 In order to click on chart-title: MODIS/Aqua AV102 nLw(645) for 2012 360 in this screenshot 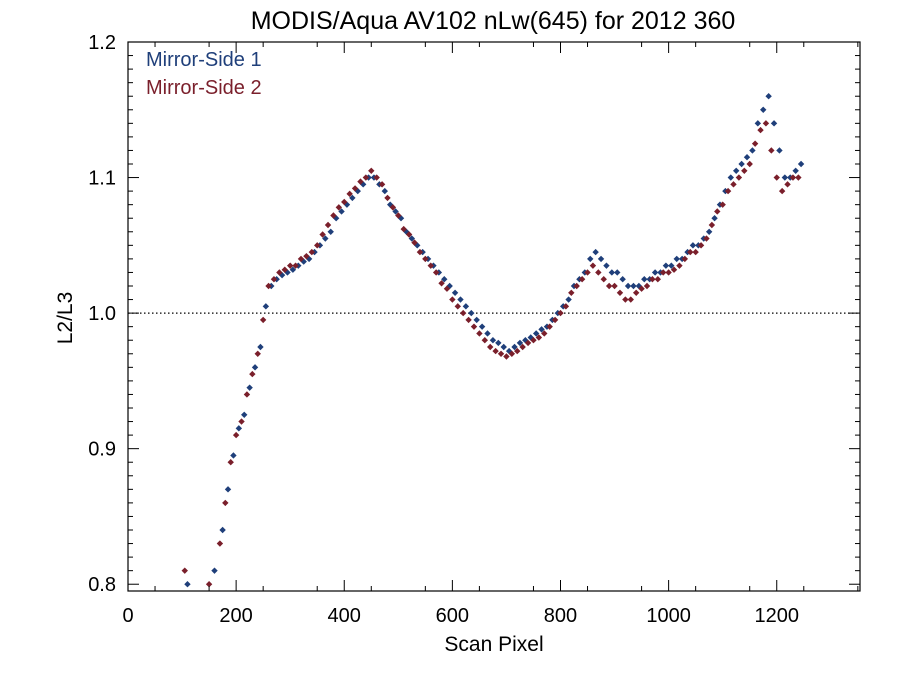, I will do `click(493, 21)`.